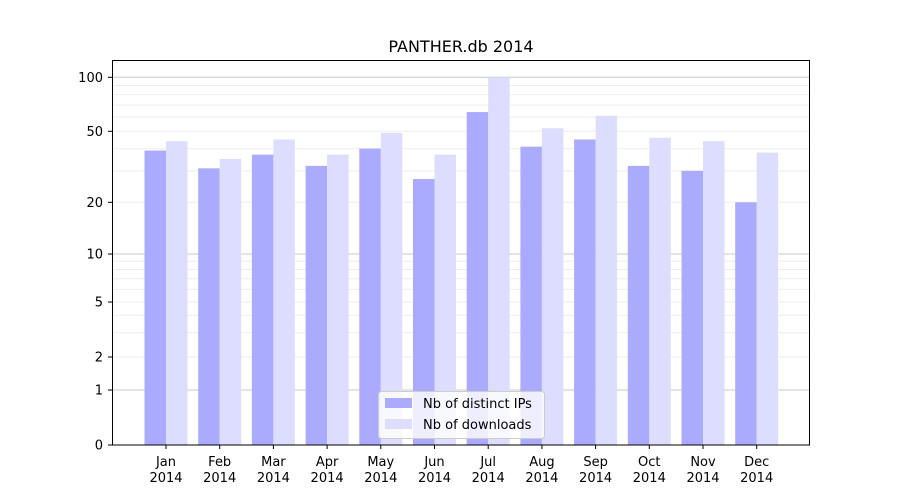 This screenshot has width=900, height=504. Describe the element at coordinates (380, 470) in the screenshot. I see `x-tick-label: May 2014` at that location.